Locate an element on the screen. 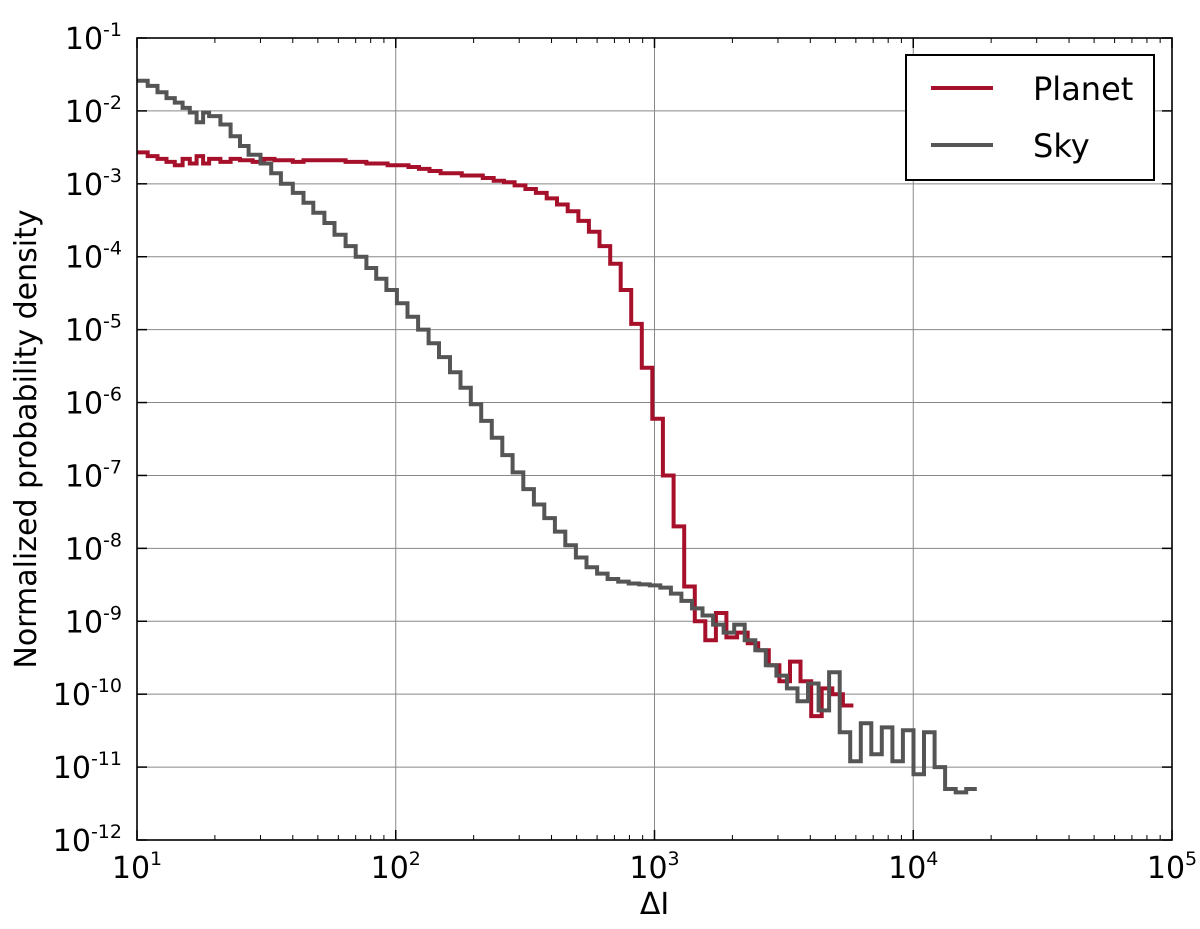  x-tick-label: 10³ is located at coordinates (654, 867).